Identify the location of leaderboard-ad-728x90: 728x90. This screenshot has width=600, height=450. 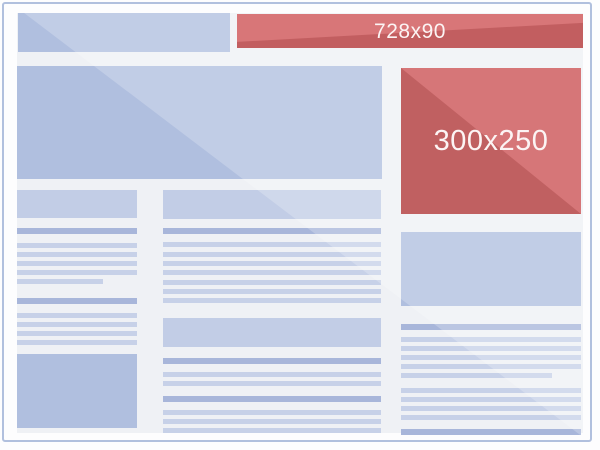
(410, 31).